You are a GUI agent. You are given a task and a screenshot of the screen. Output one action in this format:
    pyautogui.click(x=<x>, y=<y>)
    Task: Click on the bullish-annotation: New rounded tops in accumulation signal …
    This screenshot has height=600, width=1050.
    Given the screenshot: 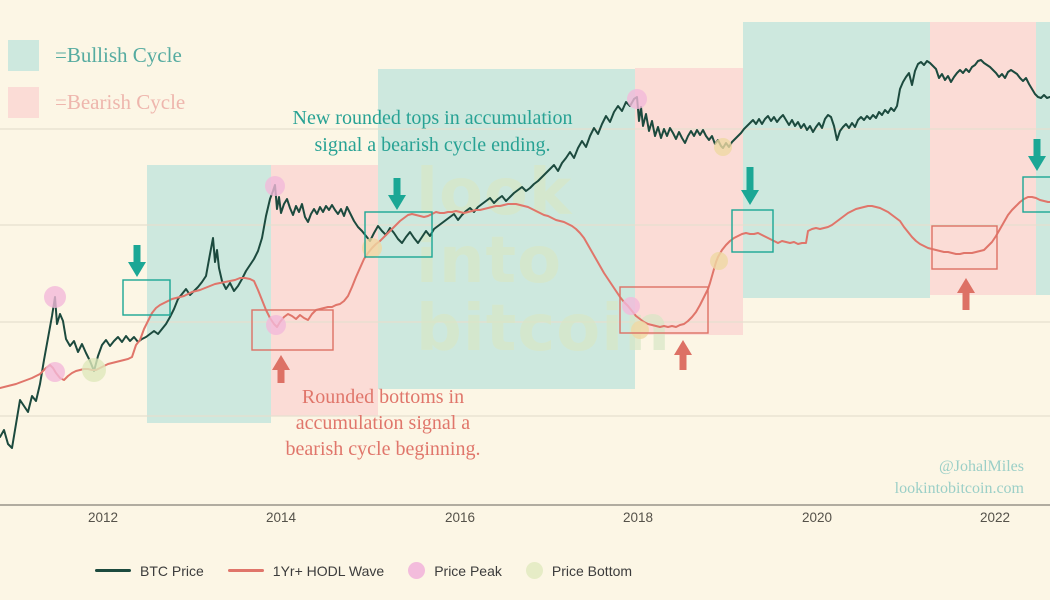 What is the action you would take?
    pyautogui.click(x=432, y=132)
    